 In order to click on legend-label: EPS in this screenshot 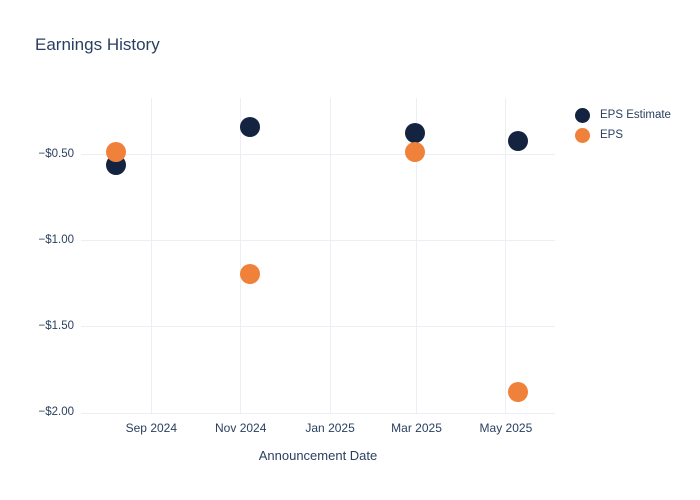, I will do `click(612, 135)`.